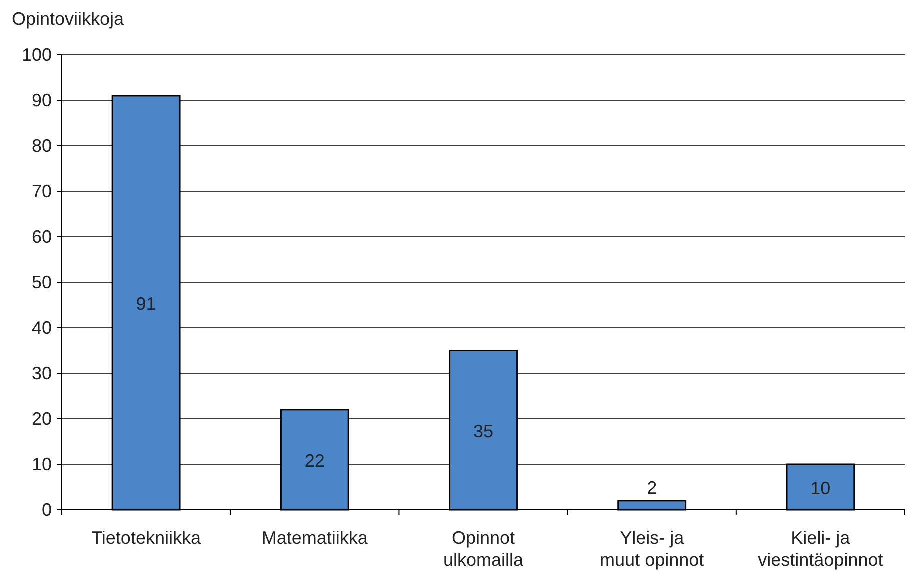 This screenshot has width=907, height=583. I want to click on y-tick-label: 90, so click(42, 100).